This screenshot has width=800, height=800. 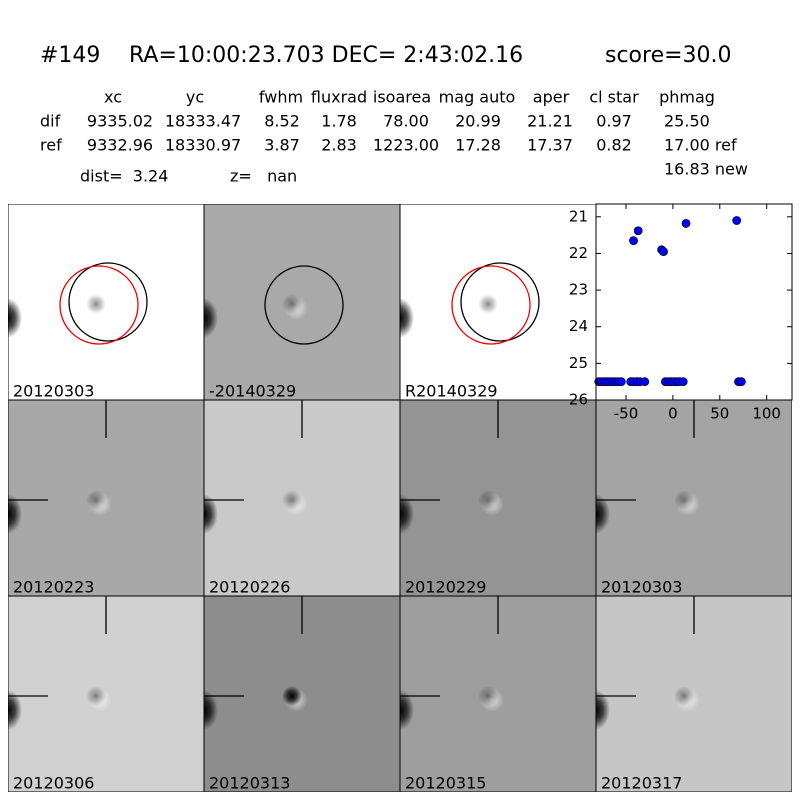 I want to click on x-tick-label: 100, so click(x=766, y=414).